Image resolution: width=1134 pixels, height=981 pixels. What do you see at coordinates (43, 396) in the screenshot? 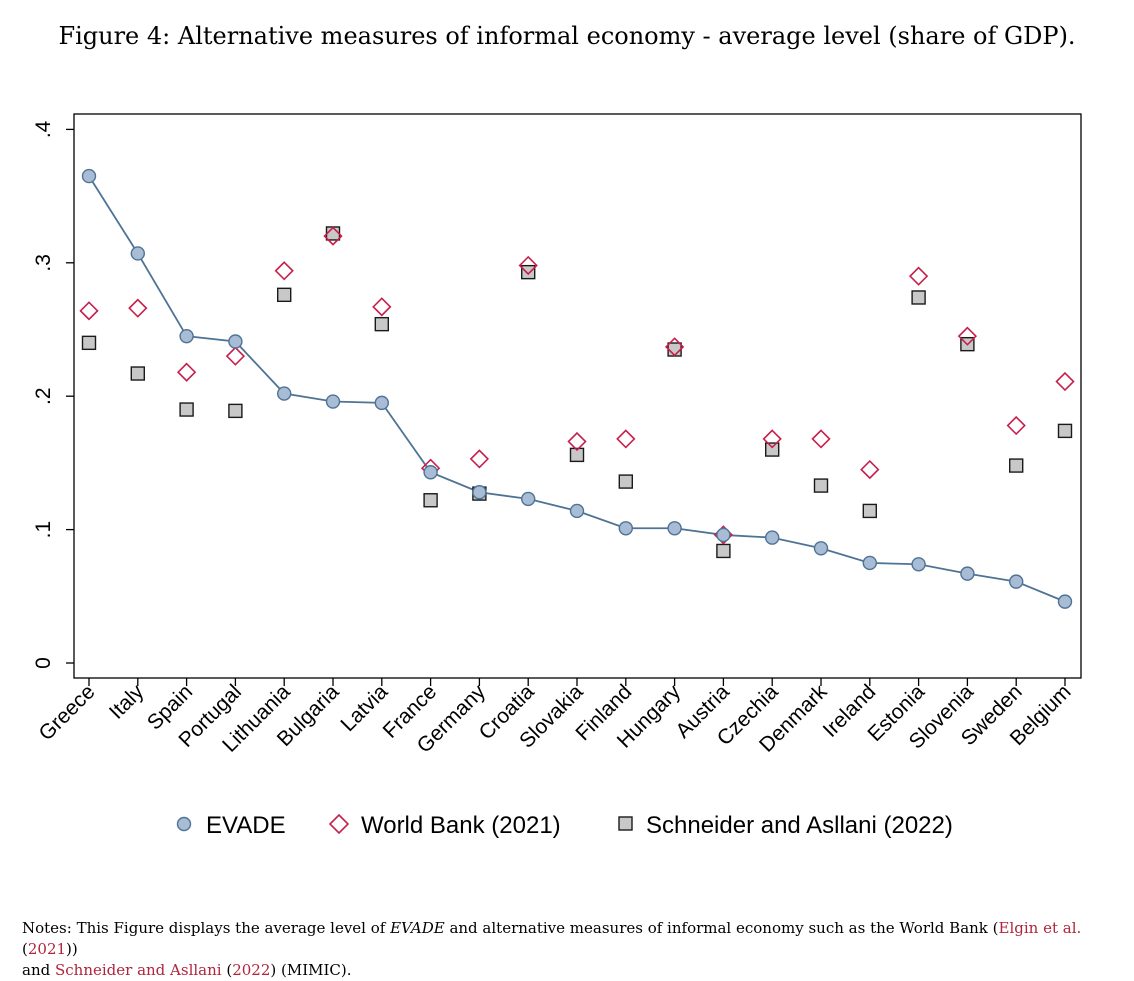
I see `y-tick-label: .2` at bounding box center [43, 396].